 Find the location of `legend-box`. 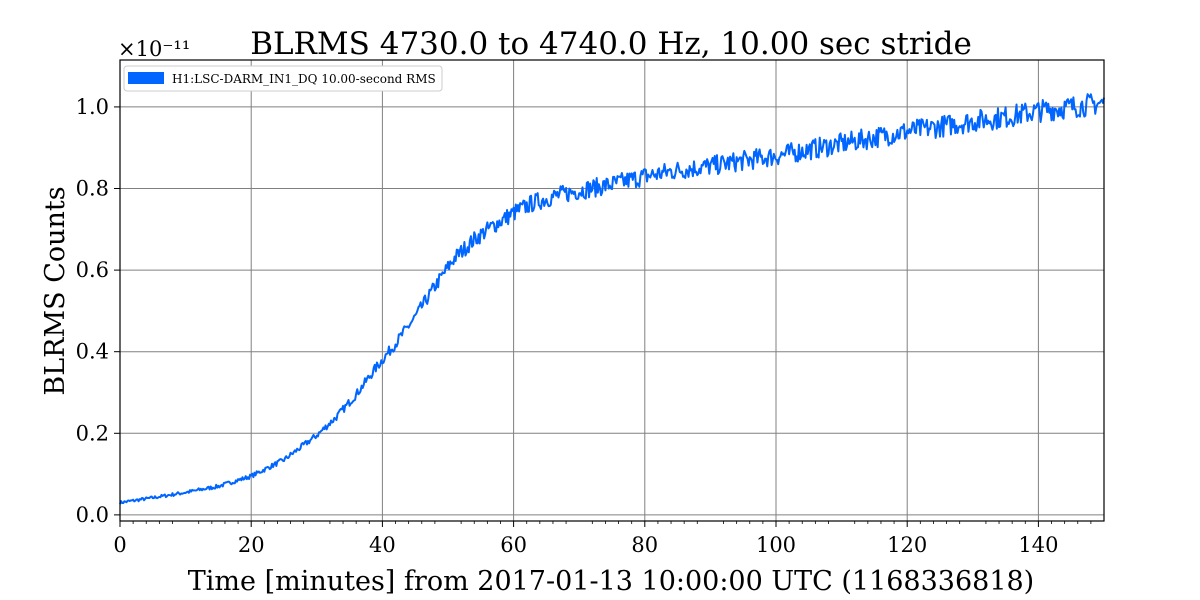

legend-box is located at coordinates (283, 78).